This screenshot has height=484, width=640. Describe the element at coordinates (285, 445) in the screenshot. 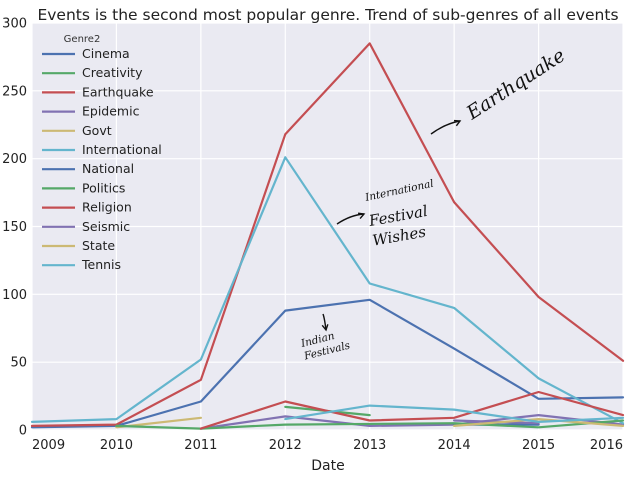

I see `x-tick-label: 2012` at that location.